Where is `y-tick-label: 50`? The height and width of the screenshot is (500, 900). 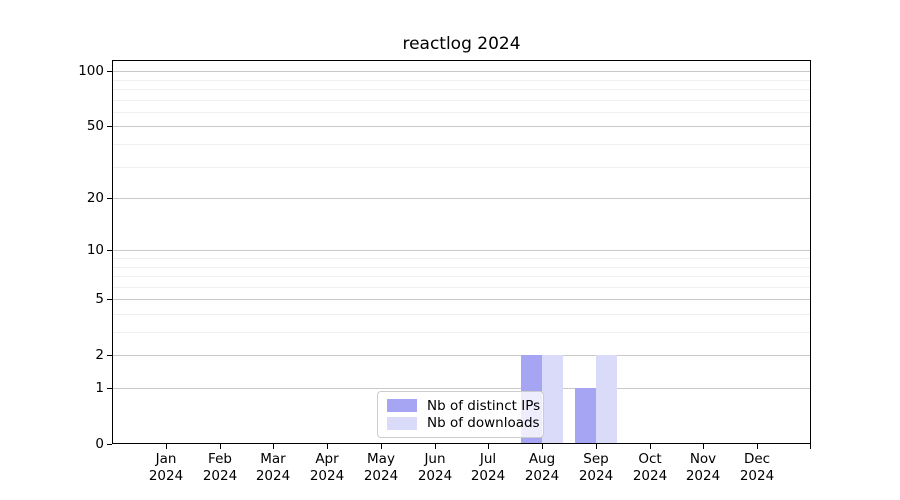 y-tick-label: 50 is located at coordinates (95, 126).